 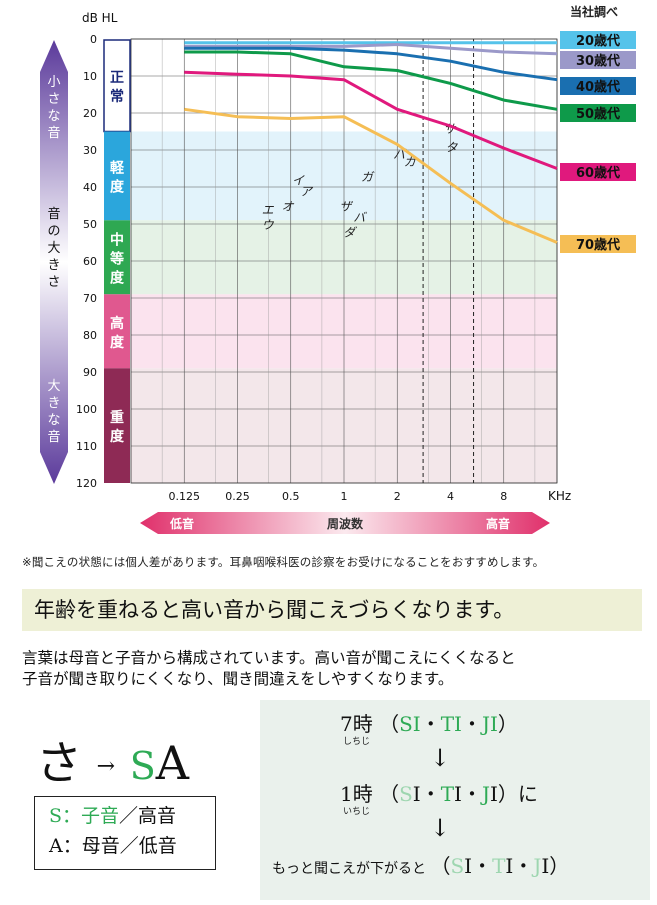 I want to click on l1-ji-j: J, so click(x=485, y=724).